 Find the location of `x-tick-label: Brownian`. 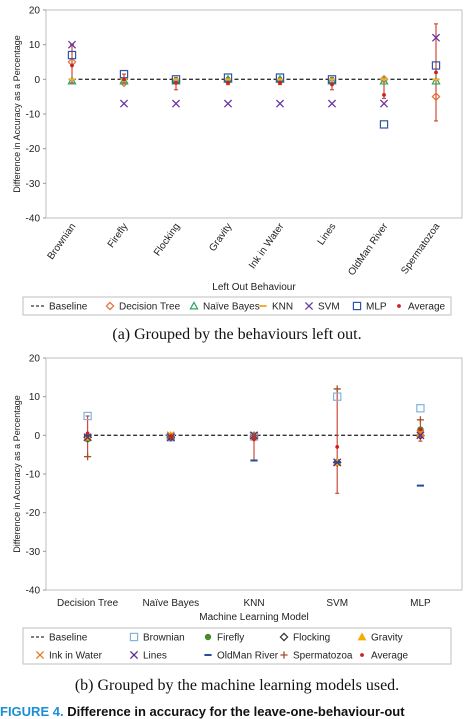

x-tick-label: Brownian is located at coordinates (62, 241).